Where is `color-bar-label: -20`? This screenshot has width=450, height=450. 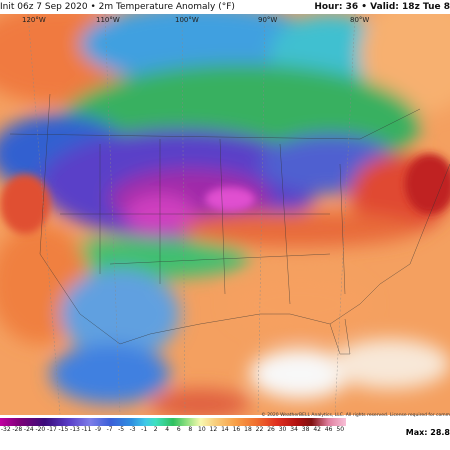 color-bar-label: -20 is located at coordinates (40, 429).